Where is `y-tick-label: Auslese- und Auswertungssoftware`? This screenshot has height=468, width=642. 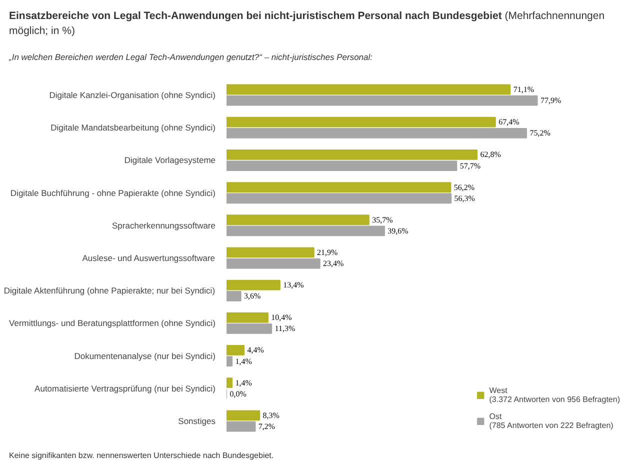 y-tick-label: Auslese- und Auswertungssoftware is located at coordinates (149, 258).